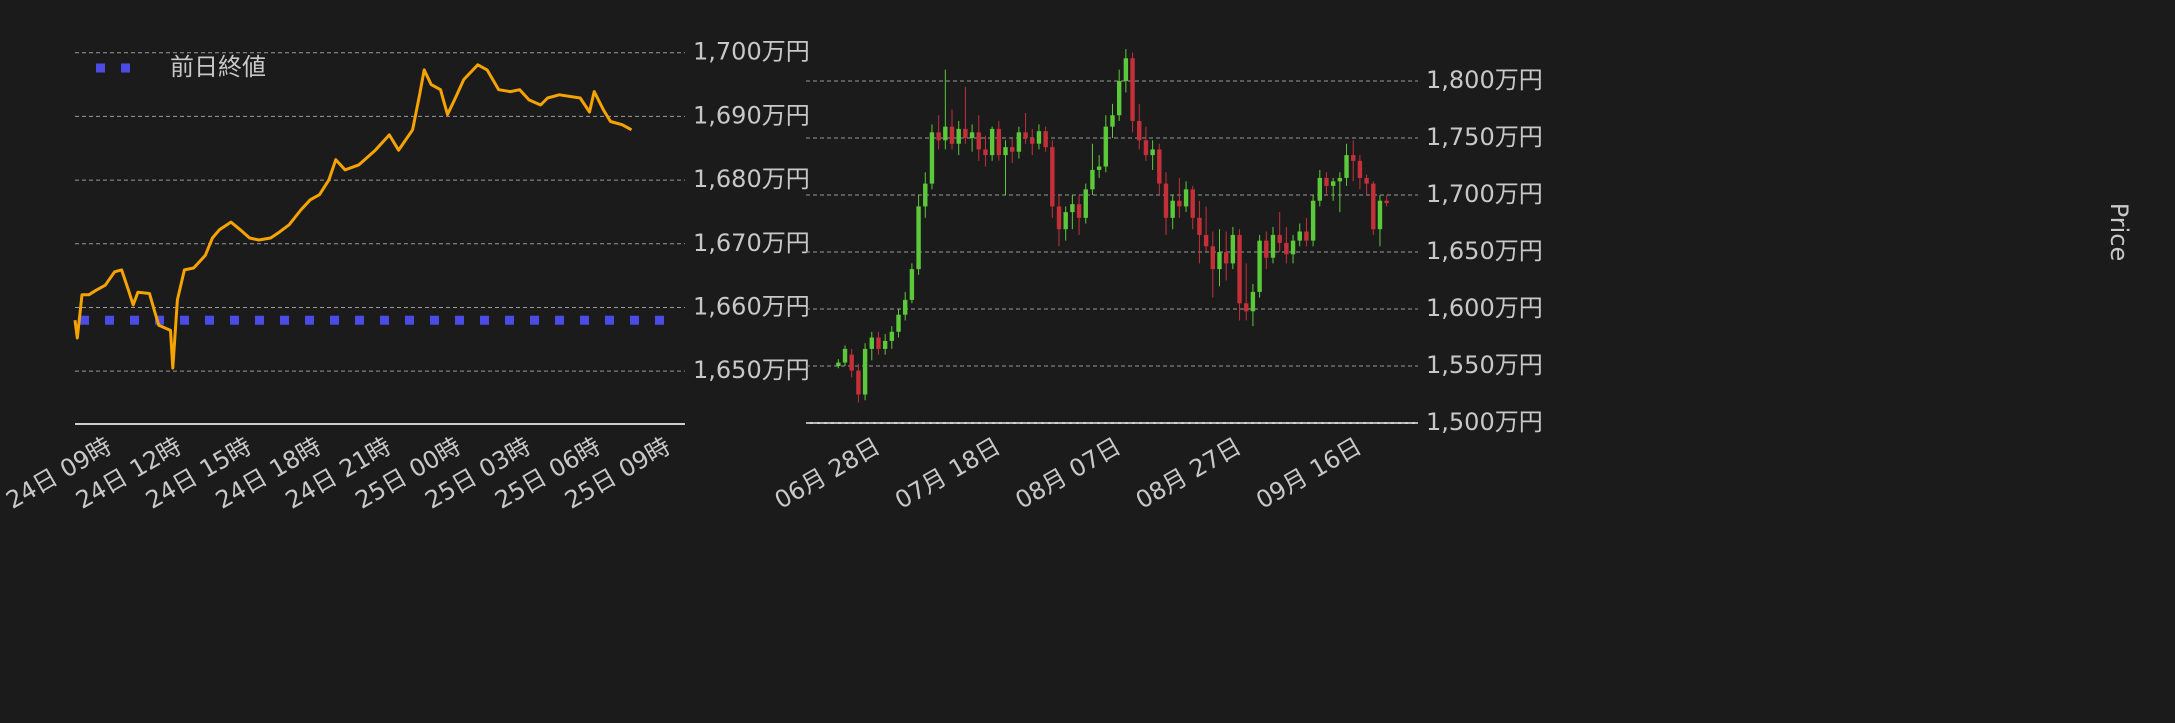  I want to click on y-tick-label: 1,660万円, so click(751, 306).